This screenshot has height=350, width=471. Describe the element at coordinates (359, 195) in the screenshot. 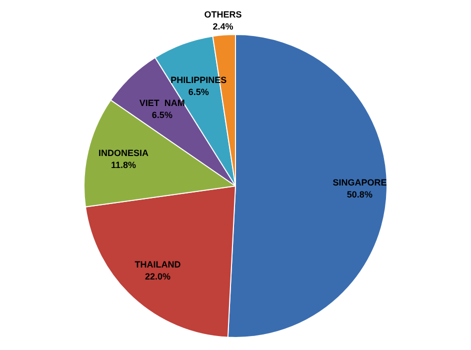

I see `data-label: 50.8%` at that location.